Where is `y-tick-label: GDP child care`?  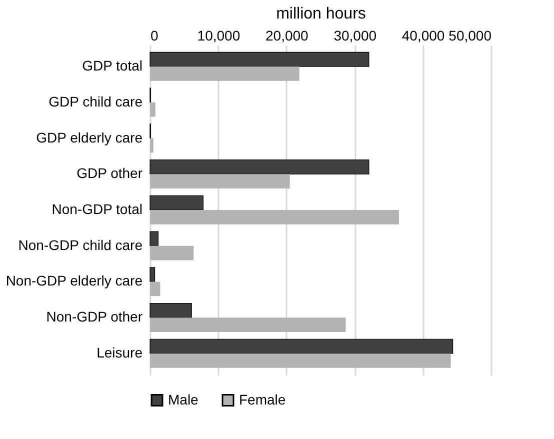 y-tick-label: GDP child care is located at coordinates (95, 101).